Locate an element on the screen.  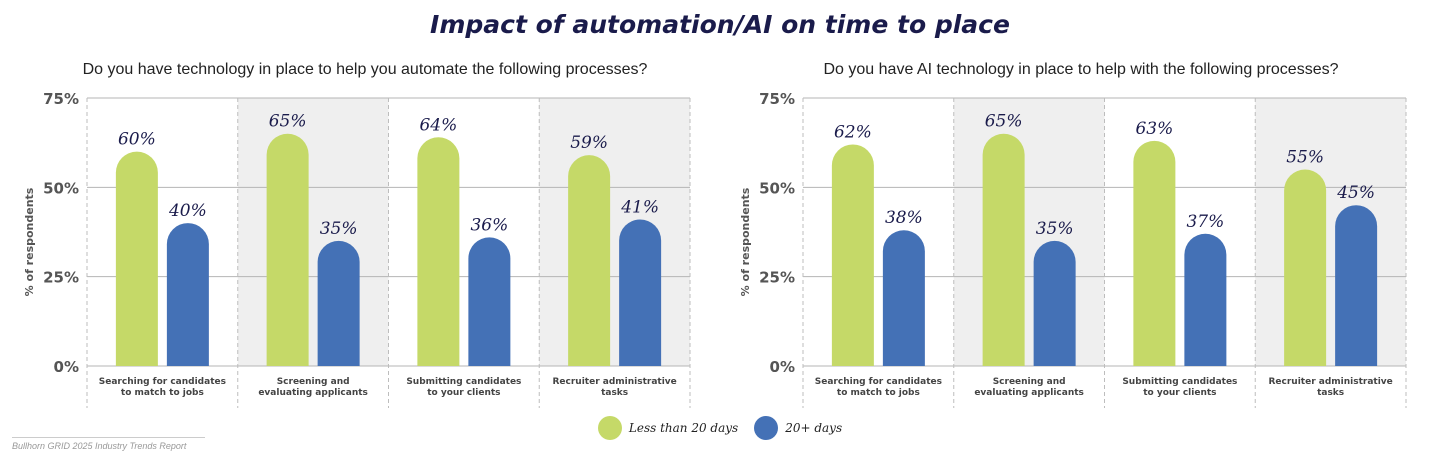
legend-item: 20+ days is located at coordinates (798, 428).